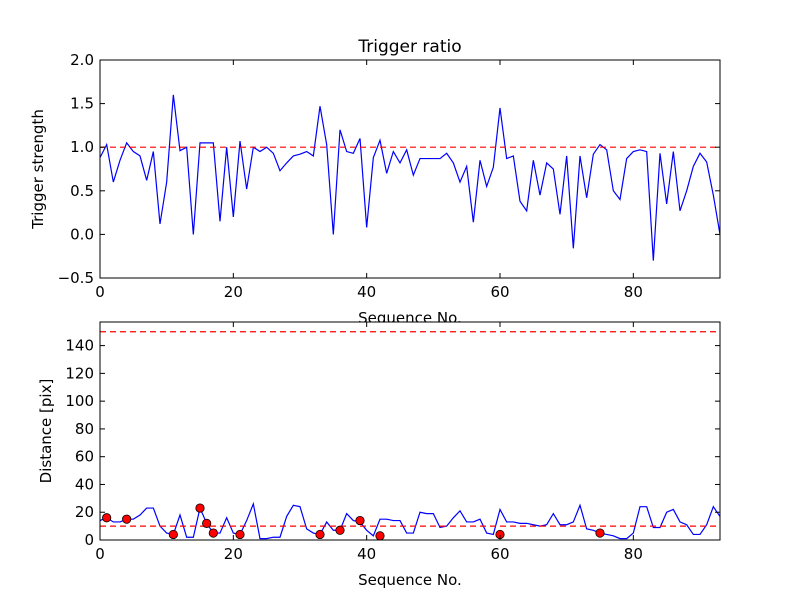 The width and height of the screenshot is (800, 600). Describe the element at coordinates (84, 429) in the screenshot. I see `y-tick-label: 80` at that location.